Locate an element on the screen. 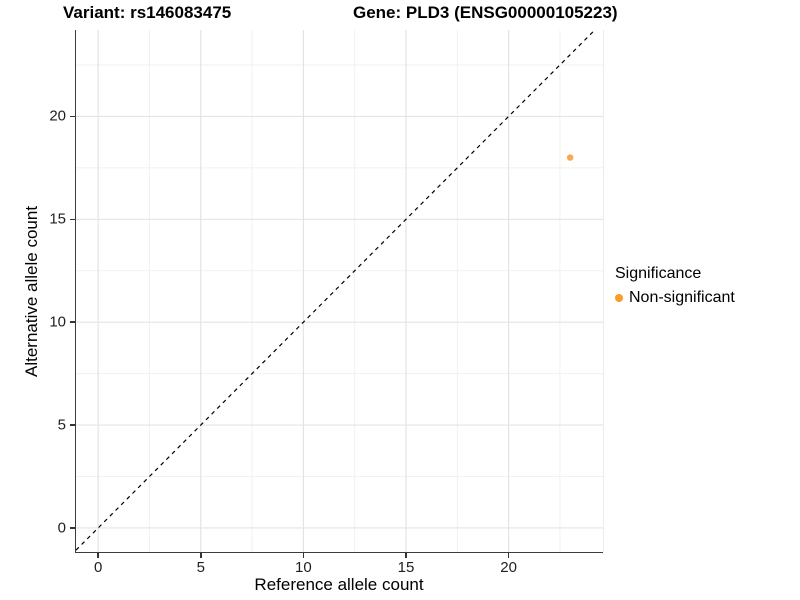 The width and height of the screenshot is (800, 600). y-tick-label: 10 is located at coordinates (57, 322).